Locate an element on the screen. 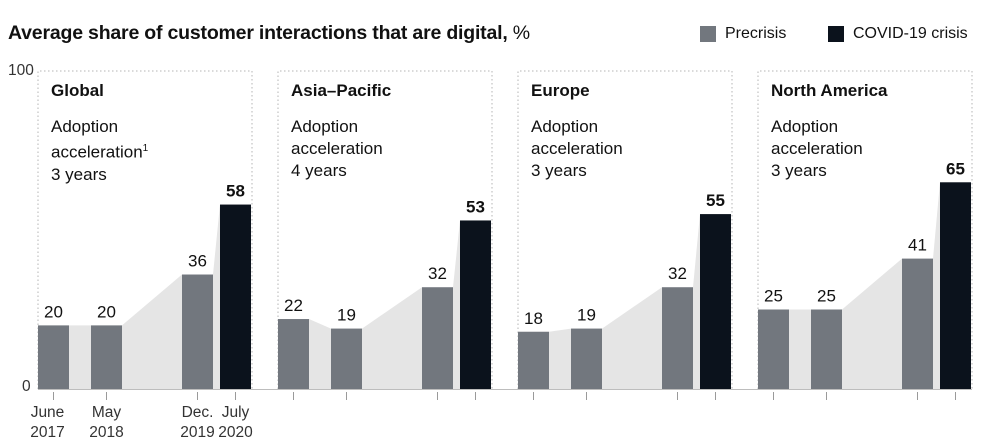 This screenshot has width=992, height=447. legend-swatch-crisis is located at coordinates (836, 34).